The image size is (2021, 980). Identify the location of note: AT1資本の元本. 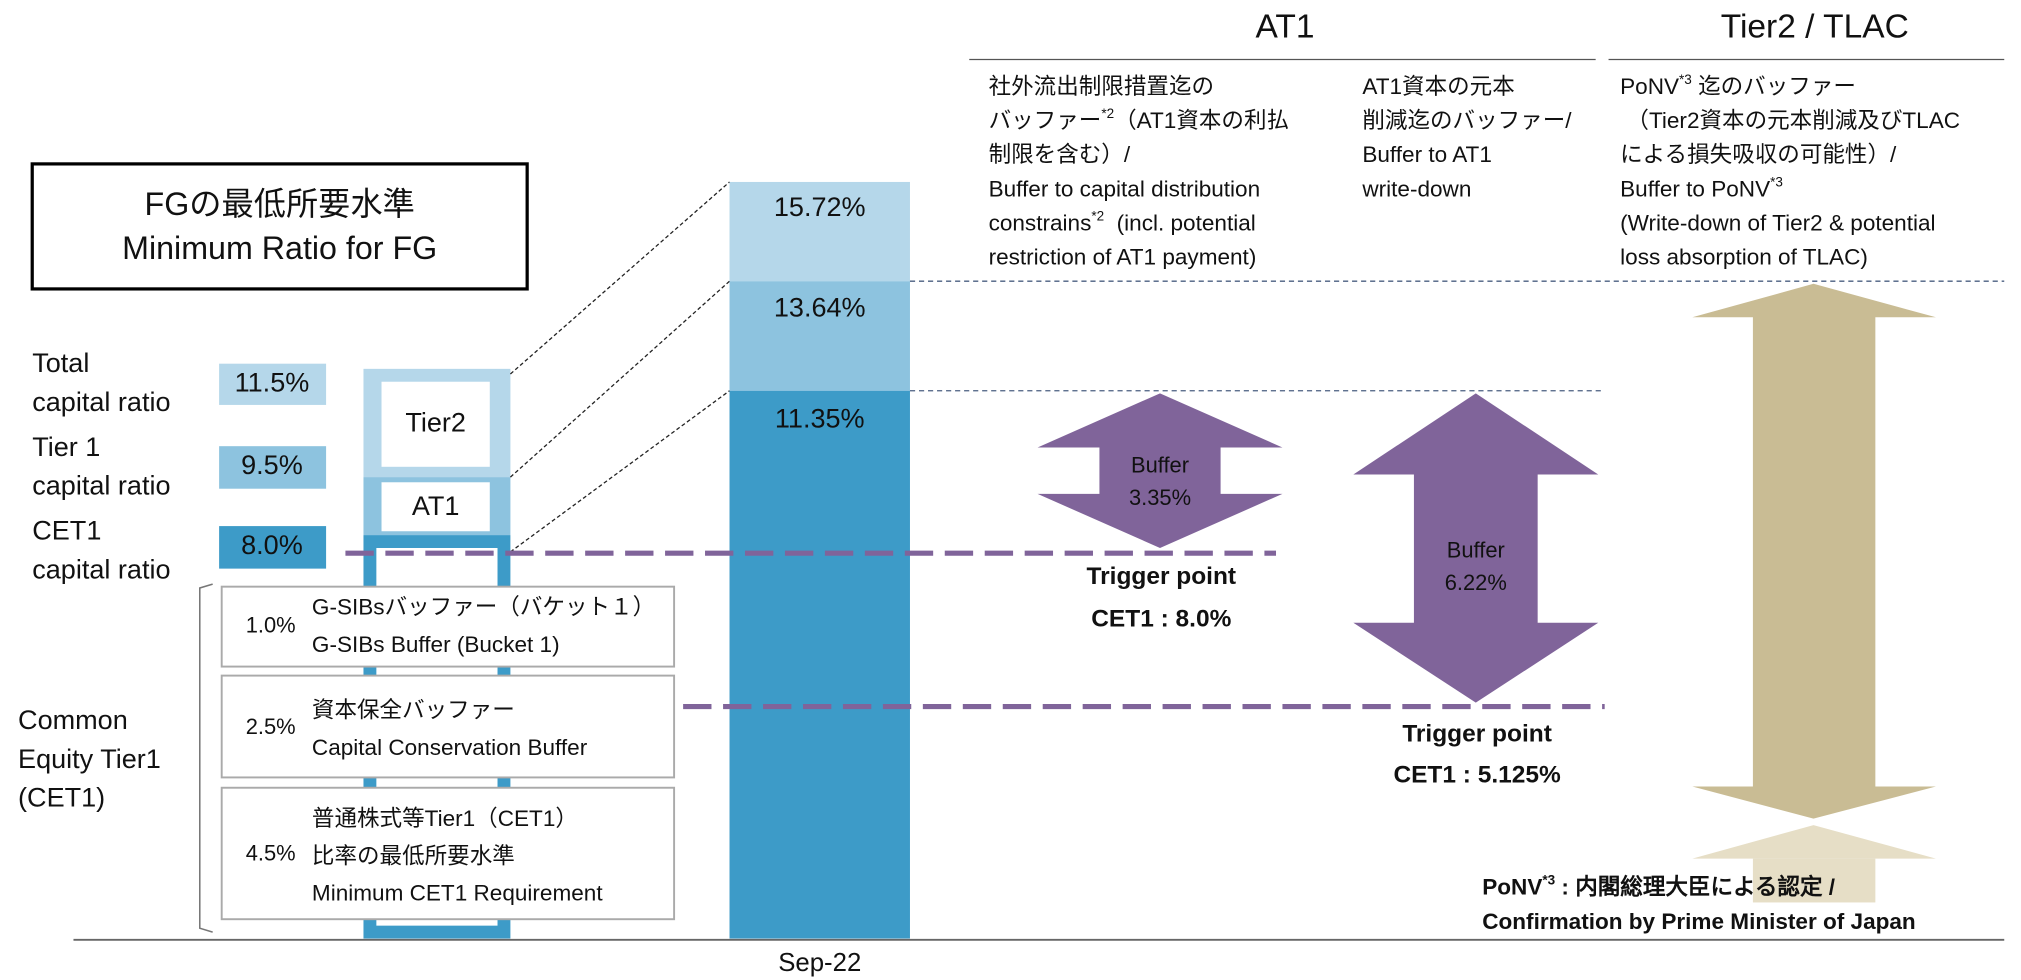
(1438, 86).